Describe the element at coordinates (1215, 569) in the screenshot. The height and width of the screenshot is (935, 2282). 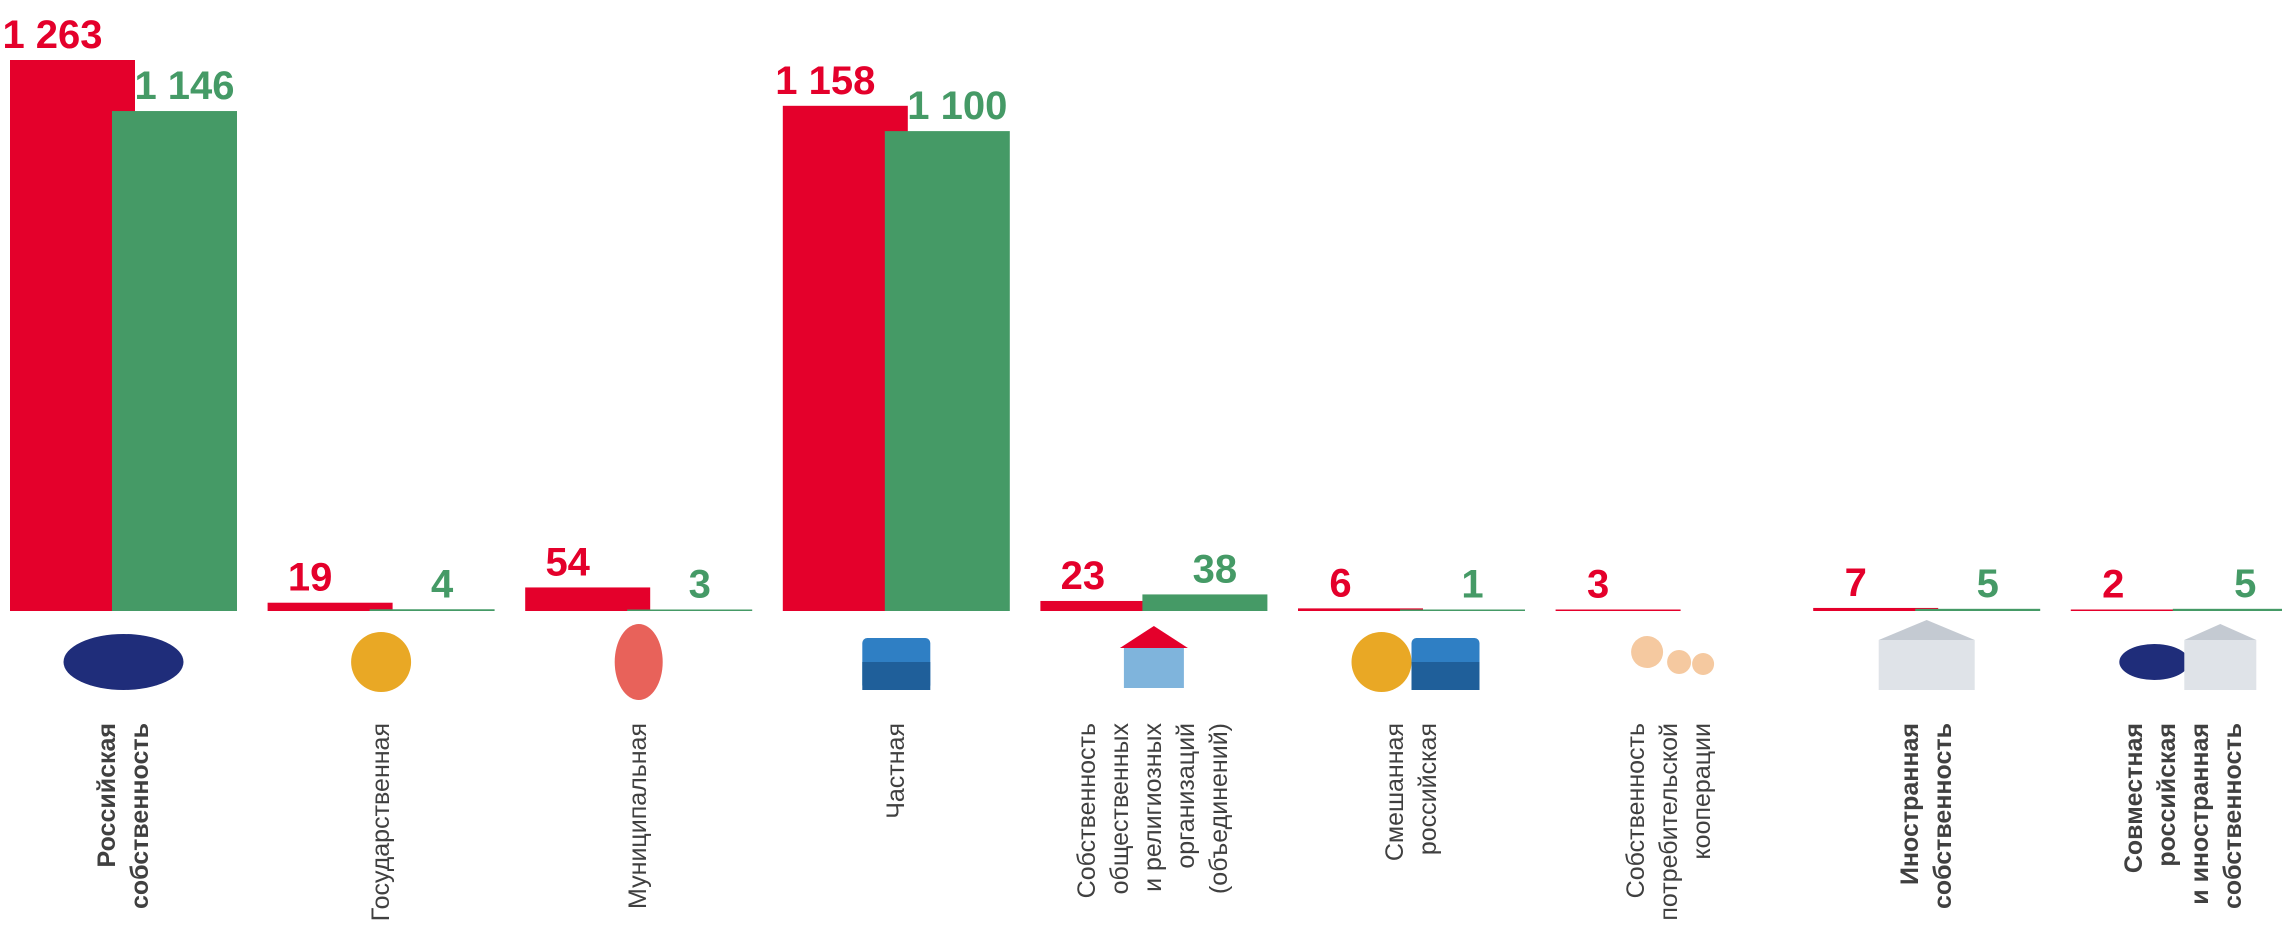
I see `value-label: 38` at that location.